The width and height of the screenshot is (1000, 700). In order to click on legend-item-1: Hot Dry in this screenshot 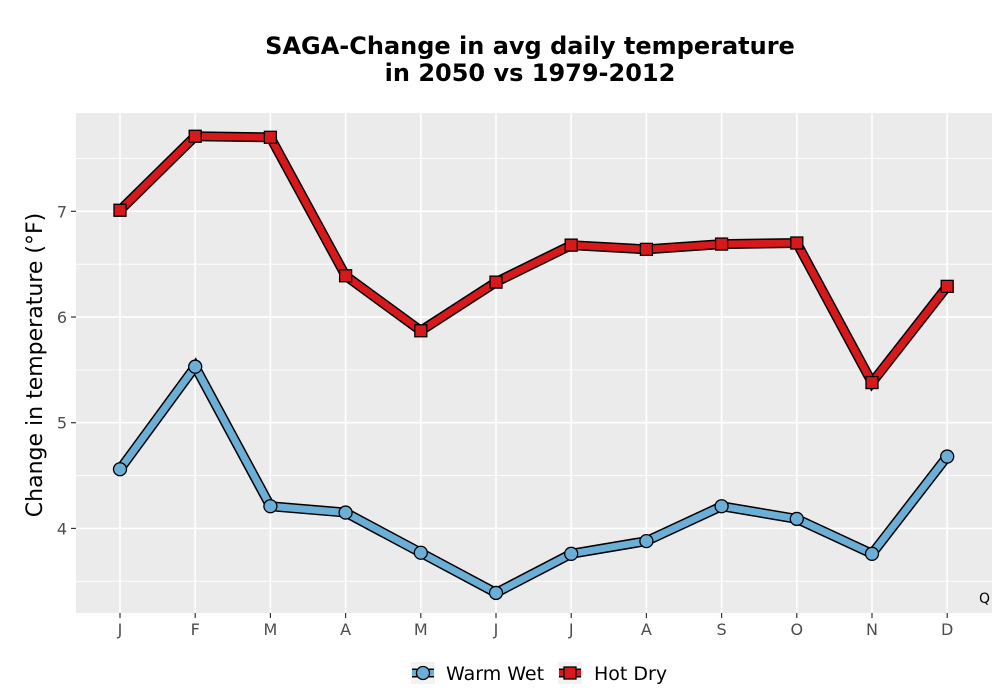, I will do `click(612, 673)`.